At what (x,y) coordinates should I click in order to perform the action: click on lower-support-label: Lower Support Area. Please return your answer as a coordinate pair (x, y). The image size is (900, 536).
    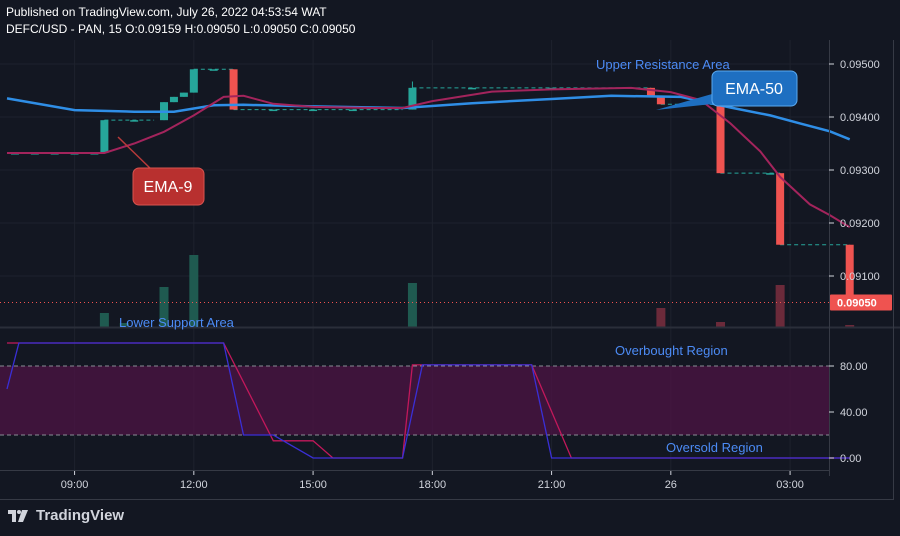
    Looking at the image, I should click on (177, 322).